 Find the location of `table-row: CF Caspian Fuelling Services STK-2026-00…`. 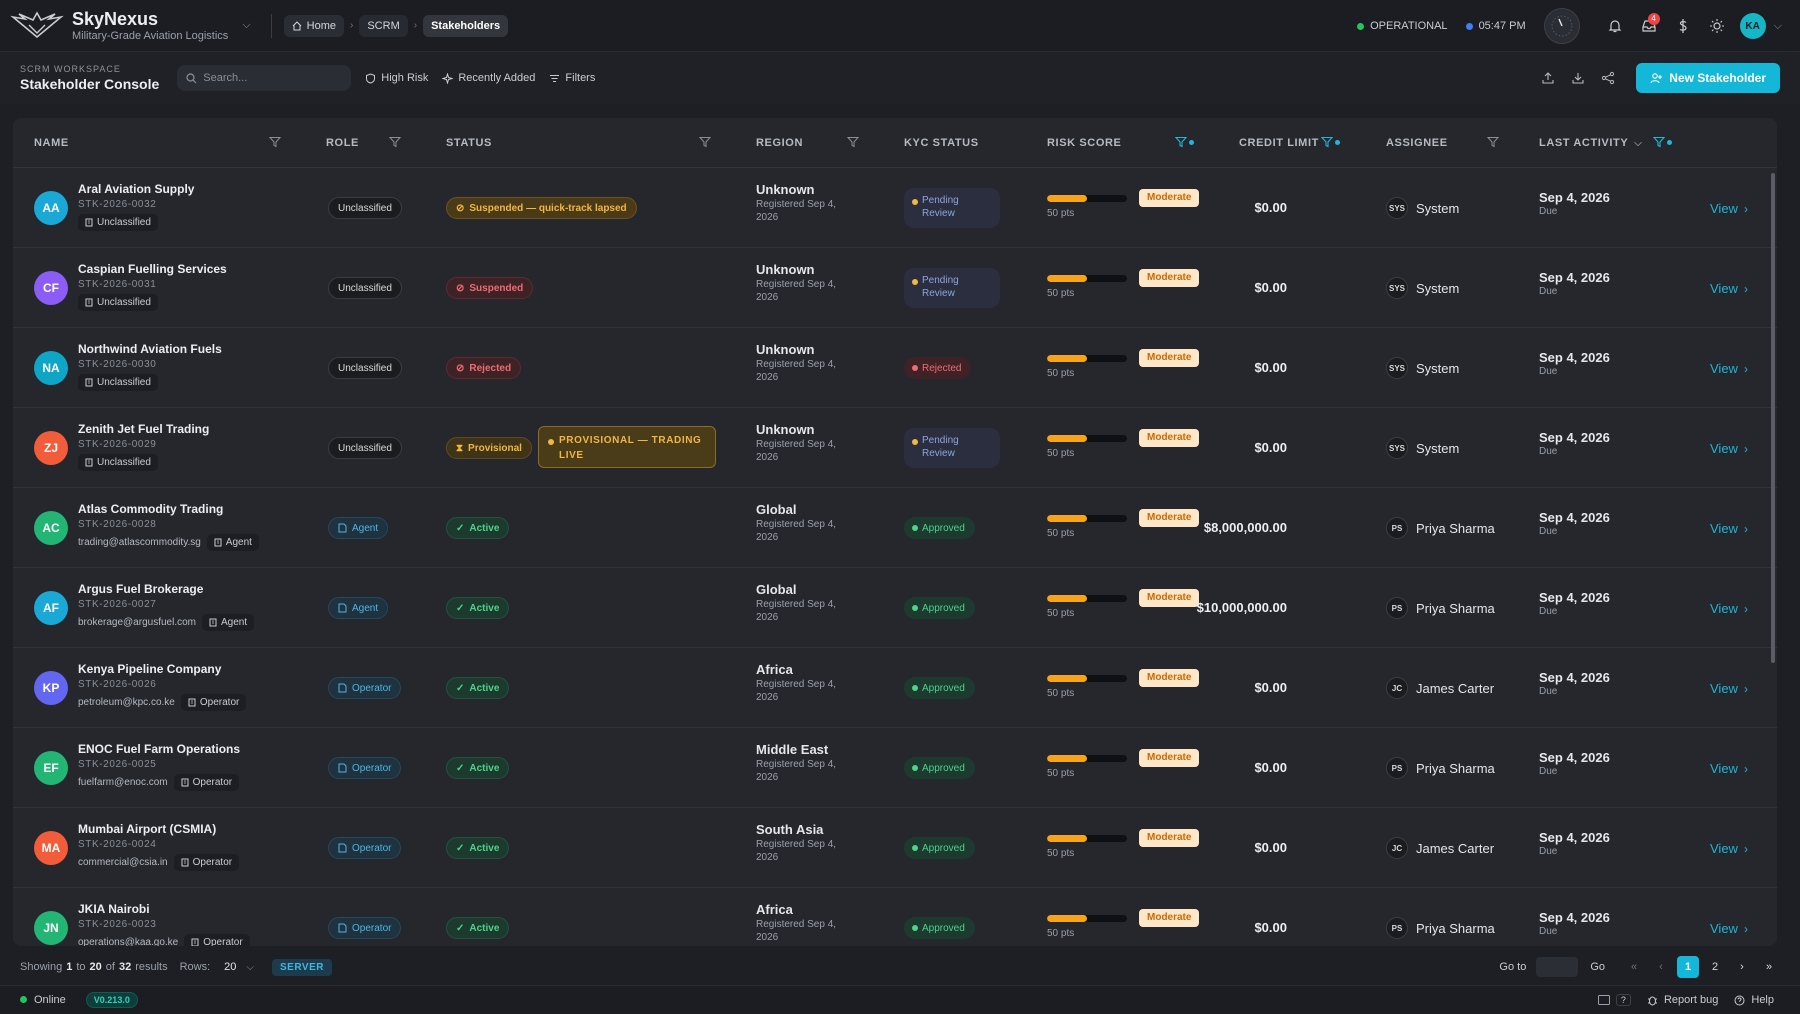

table-row: CF Caspian Fuelling Services STK-2026-00… is located at coordinates (895, 288).